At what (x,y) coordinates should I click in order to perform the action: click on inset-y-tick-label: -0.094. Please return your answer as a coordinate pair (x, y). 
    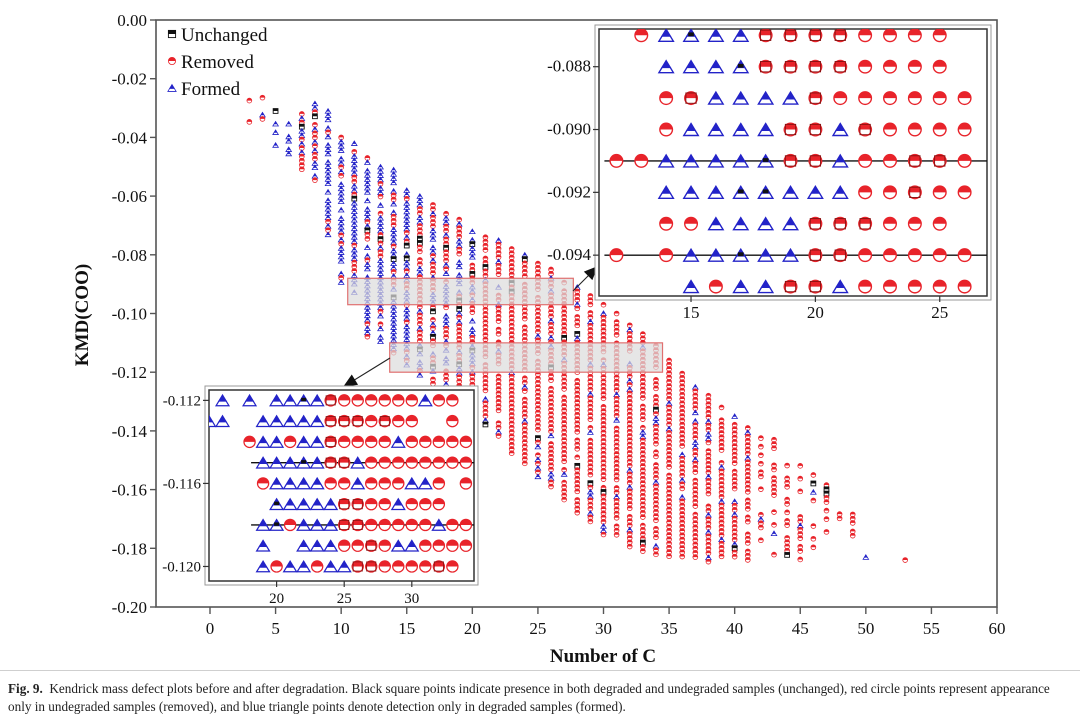
    Looking at the image, I should click on (569, 254).